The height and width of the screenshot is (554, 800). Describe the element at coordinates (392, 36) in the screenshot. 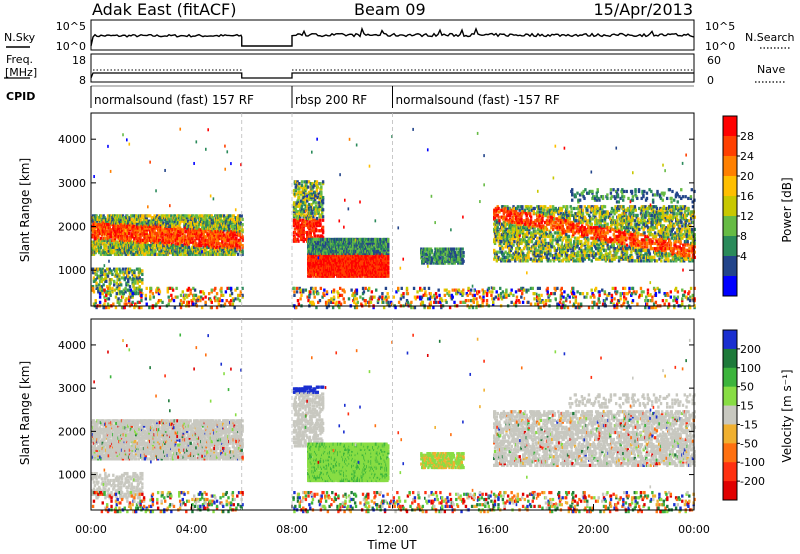

I see `nsky-trace` at that location.